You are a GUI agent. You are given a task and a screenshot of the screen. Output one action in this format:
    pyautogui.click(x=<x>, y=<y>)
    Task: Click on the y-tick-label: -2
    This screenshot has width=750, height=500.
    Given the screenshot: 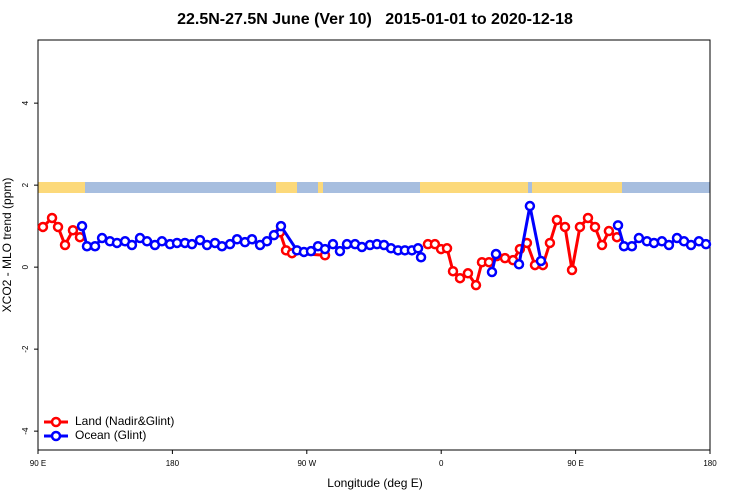 What is the action you would take?
    pyautogui.click(x=25, y=349)
    